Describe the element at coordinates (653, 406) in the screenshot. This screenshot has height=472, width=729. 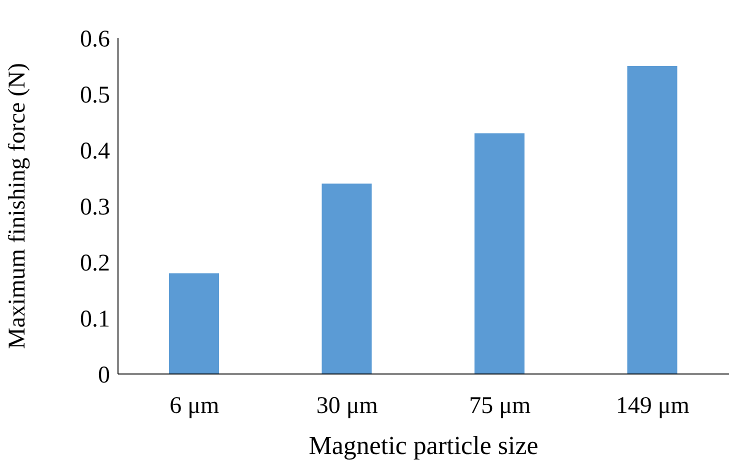
I see `x-tick-label: 149 μm` at that location.